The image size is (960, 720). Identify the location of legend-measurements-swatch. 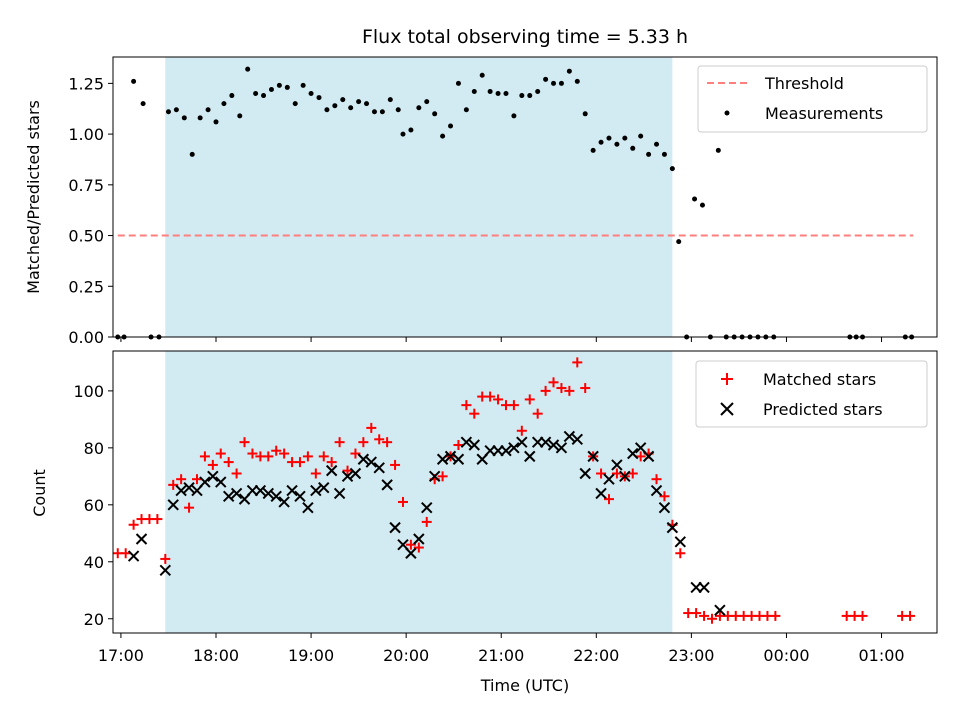
(727, 113).